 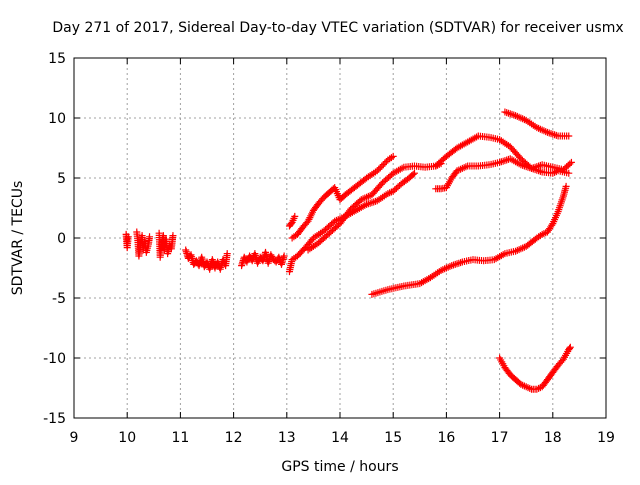 I want to click on series-cluster-10.7, so click(x=166, y=245).